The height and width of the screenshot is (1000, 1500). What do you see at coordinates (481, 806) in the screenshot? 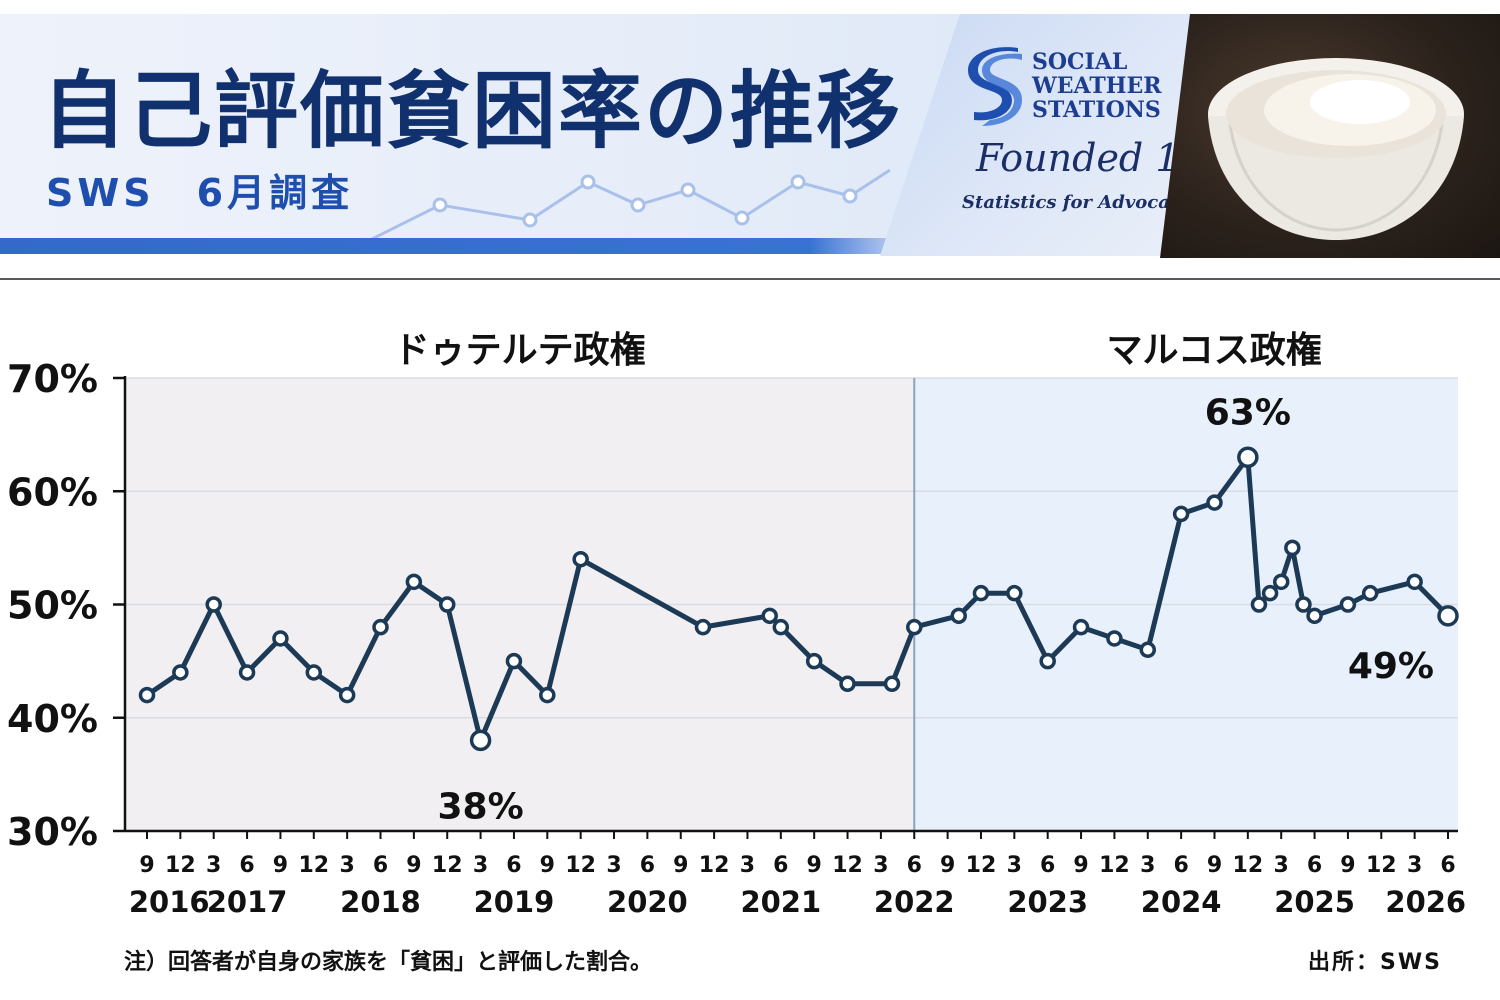
I see `data-label: 38%` at bounding box center [481, 806].